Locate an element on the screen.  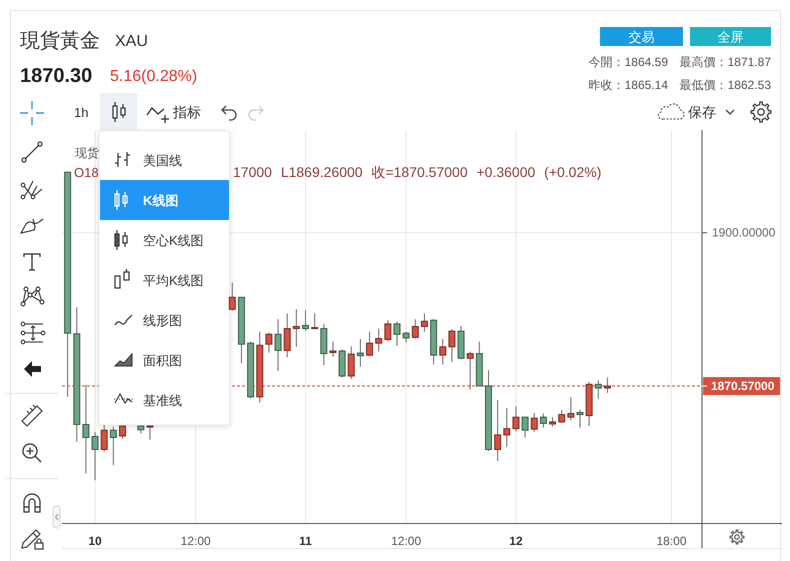
x-tick-label: 18:00 is located at coordinates (671, 541).